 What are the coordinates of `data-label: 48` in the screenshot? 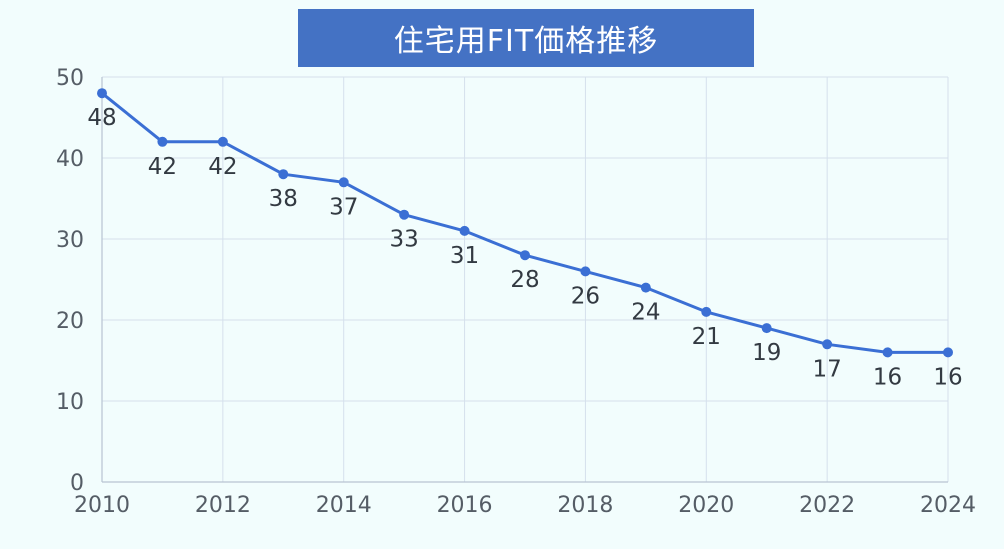 It's located at (101, 118).